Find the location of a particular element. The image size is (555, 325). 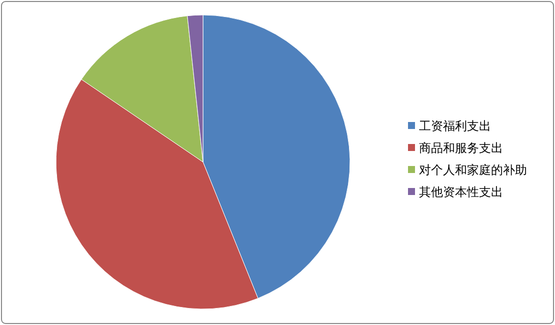

legend-label: 商品和服务支出 is located at coordinates (461, 148).